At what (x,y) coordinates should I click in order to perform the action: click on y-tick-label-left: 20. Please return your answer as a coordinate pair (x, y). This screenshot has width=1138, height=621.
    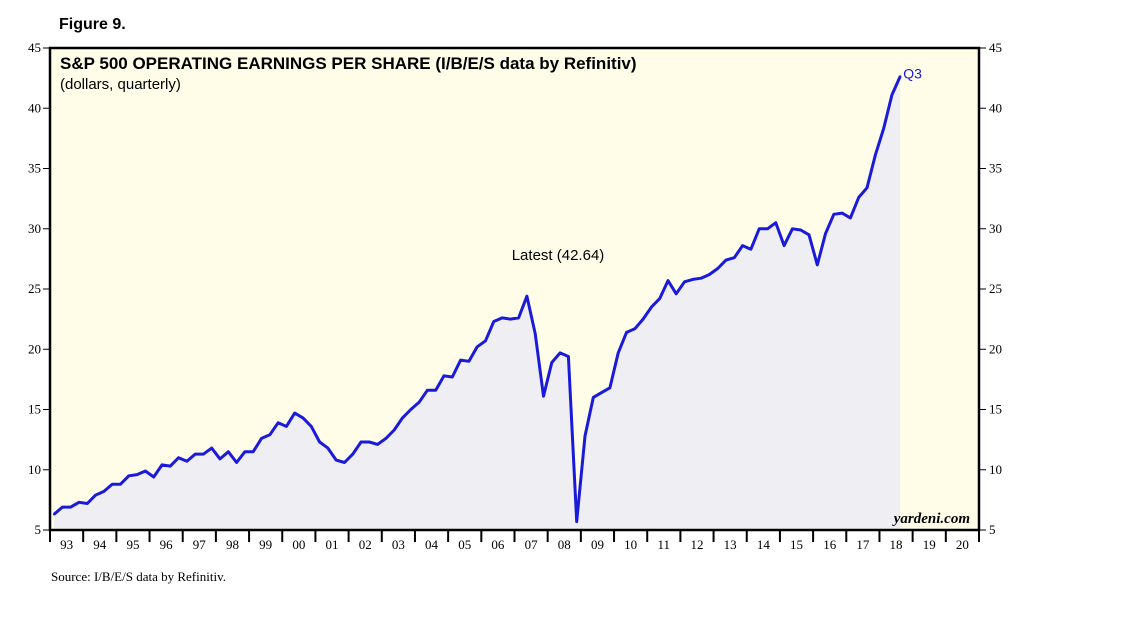
    Looking at the image, I should click on (34, 348).